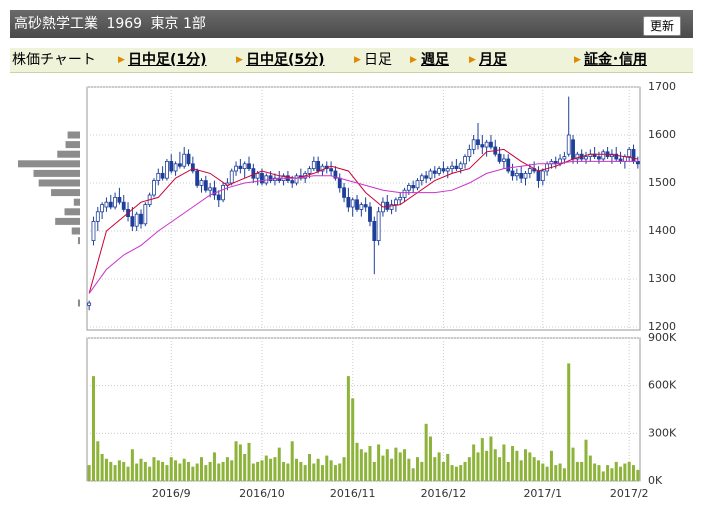 Image resolution: width=703 pixels, height=523 pixels. What do you see at coordinates (615, 60) in the screenshot?
I see `tab: 証金･信用` at bounding box center [615, 60].